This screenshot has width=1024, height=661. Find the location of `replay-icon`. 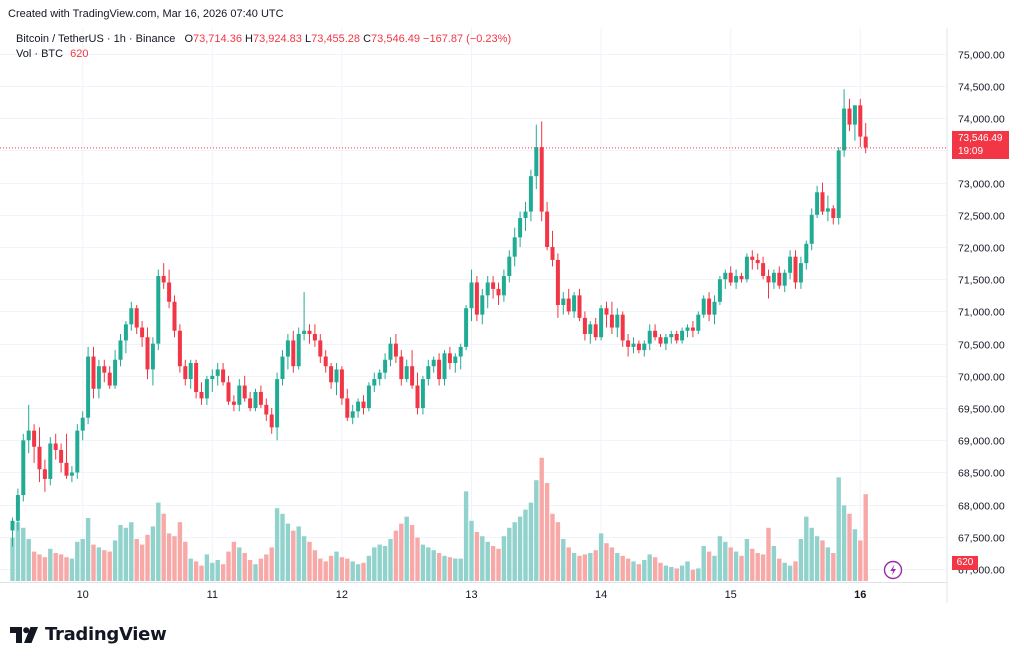

replay-icon is located at coordinates (893, 570).